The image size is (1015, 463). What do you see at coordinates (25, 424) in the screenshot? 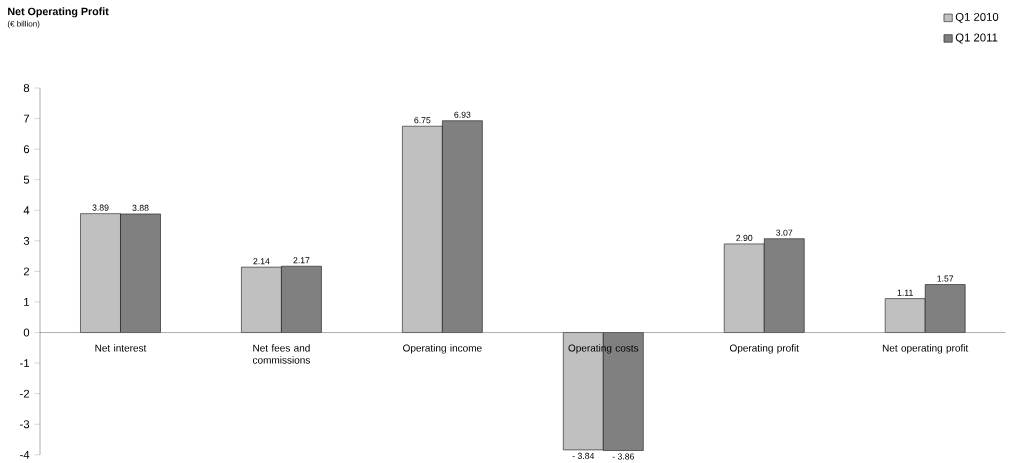
I see `y-tick-label: -3` at bounding box center [25, 424].